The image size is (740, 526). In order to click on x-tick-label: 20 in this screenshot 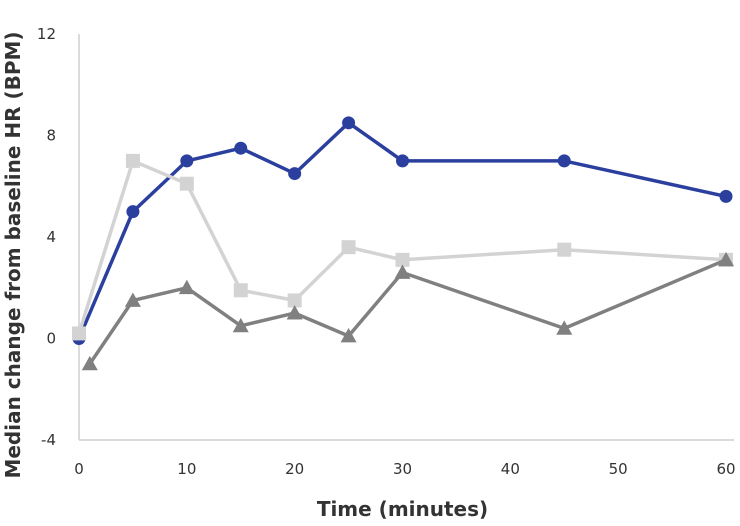, I will do `click(294, 469)`.